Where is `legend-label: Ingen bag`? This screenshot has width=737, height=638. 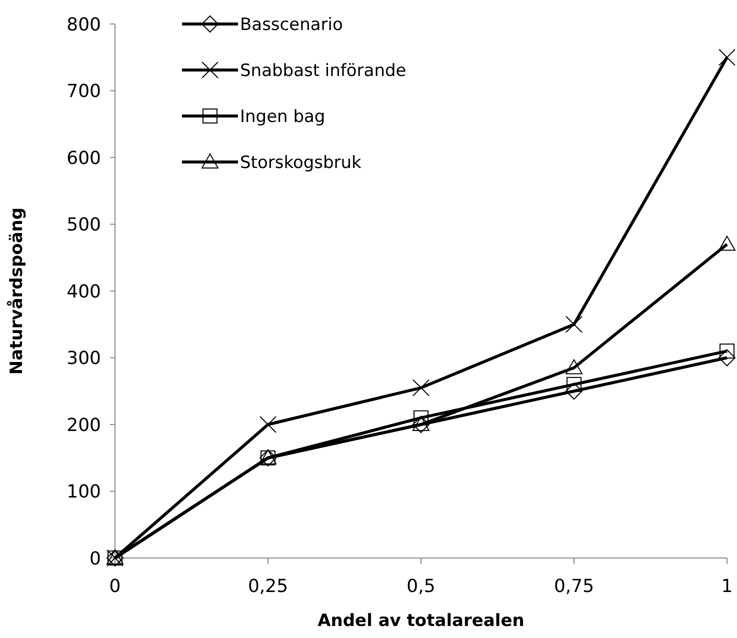 legend-label: Ingen bag is located at coordinates (283, 116).